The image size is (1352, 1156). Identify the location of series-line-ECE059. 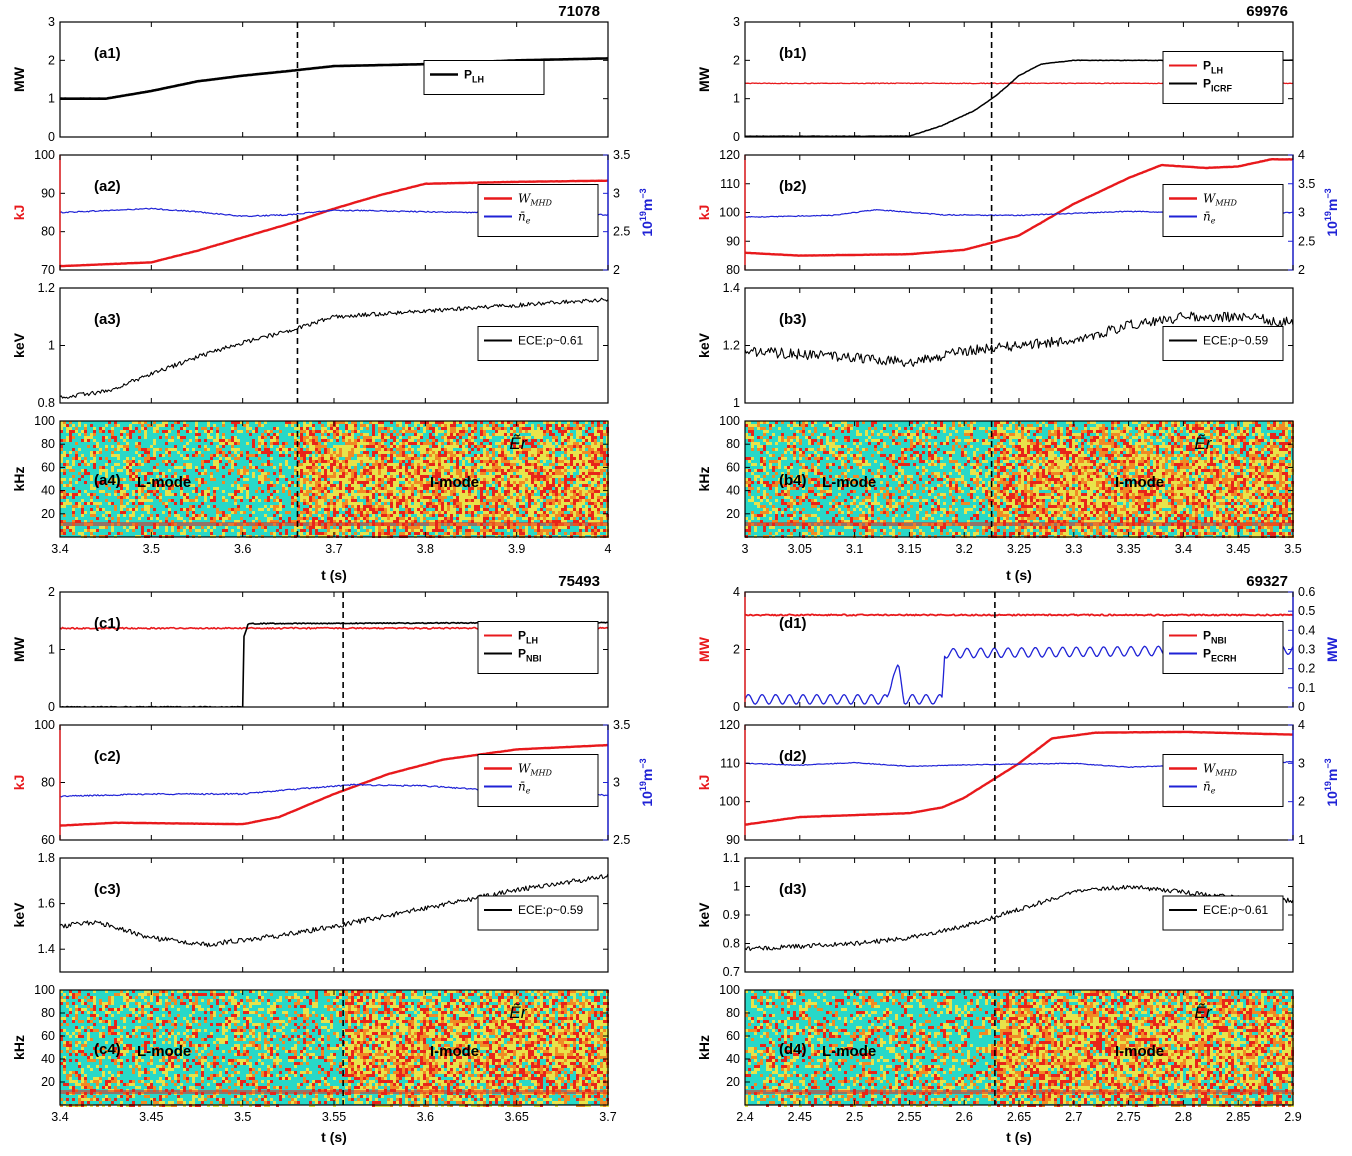
(334, 910).